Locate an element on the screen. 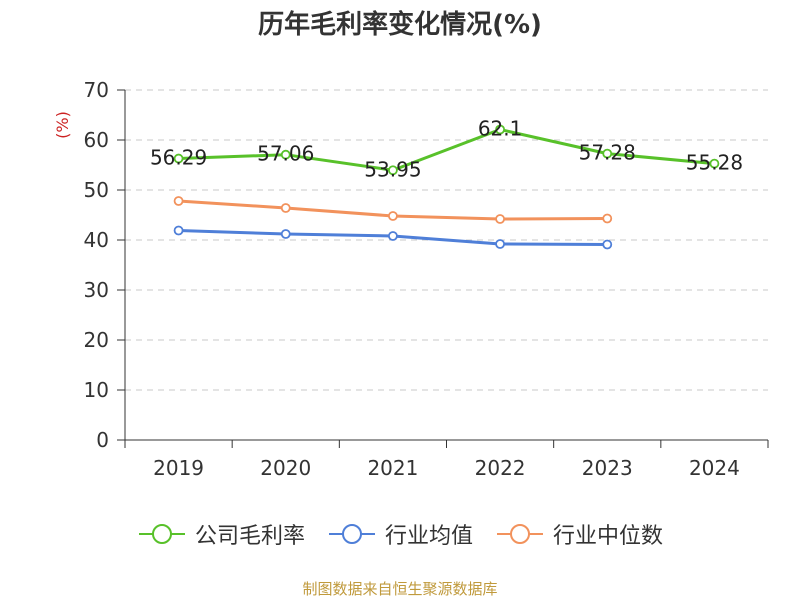  legend-label-industry-median: 行业中位数 is located at coordinates (608, 536).